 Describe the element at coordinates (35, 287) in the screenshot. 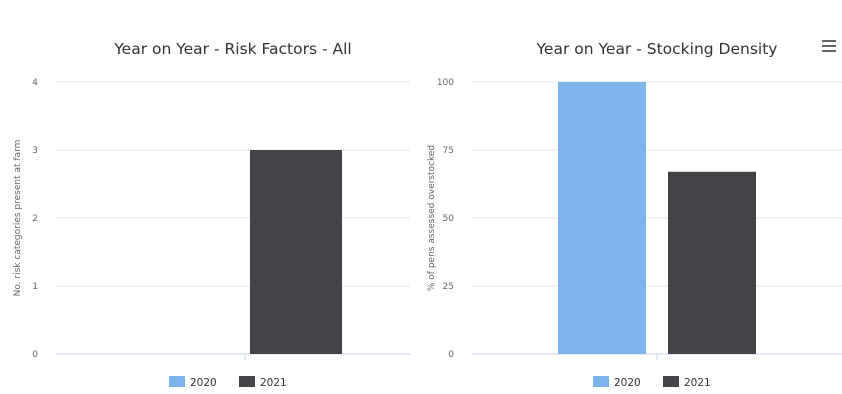

I see `y-tick-label: 1` at that location.